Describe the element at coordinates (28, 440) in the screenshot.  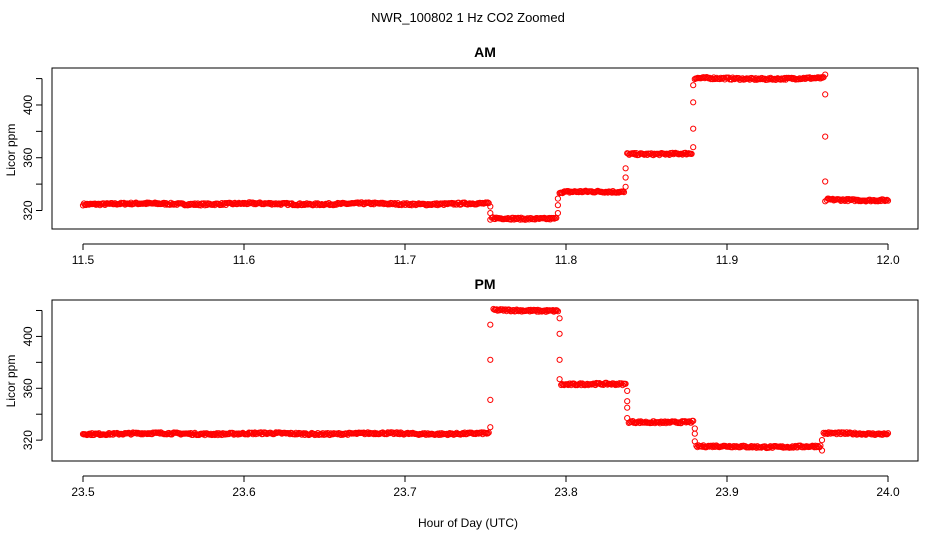
I see `y-tick-label-pm: 320` at that location.